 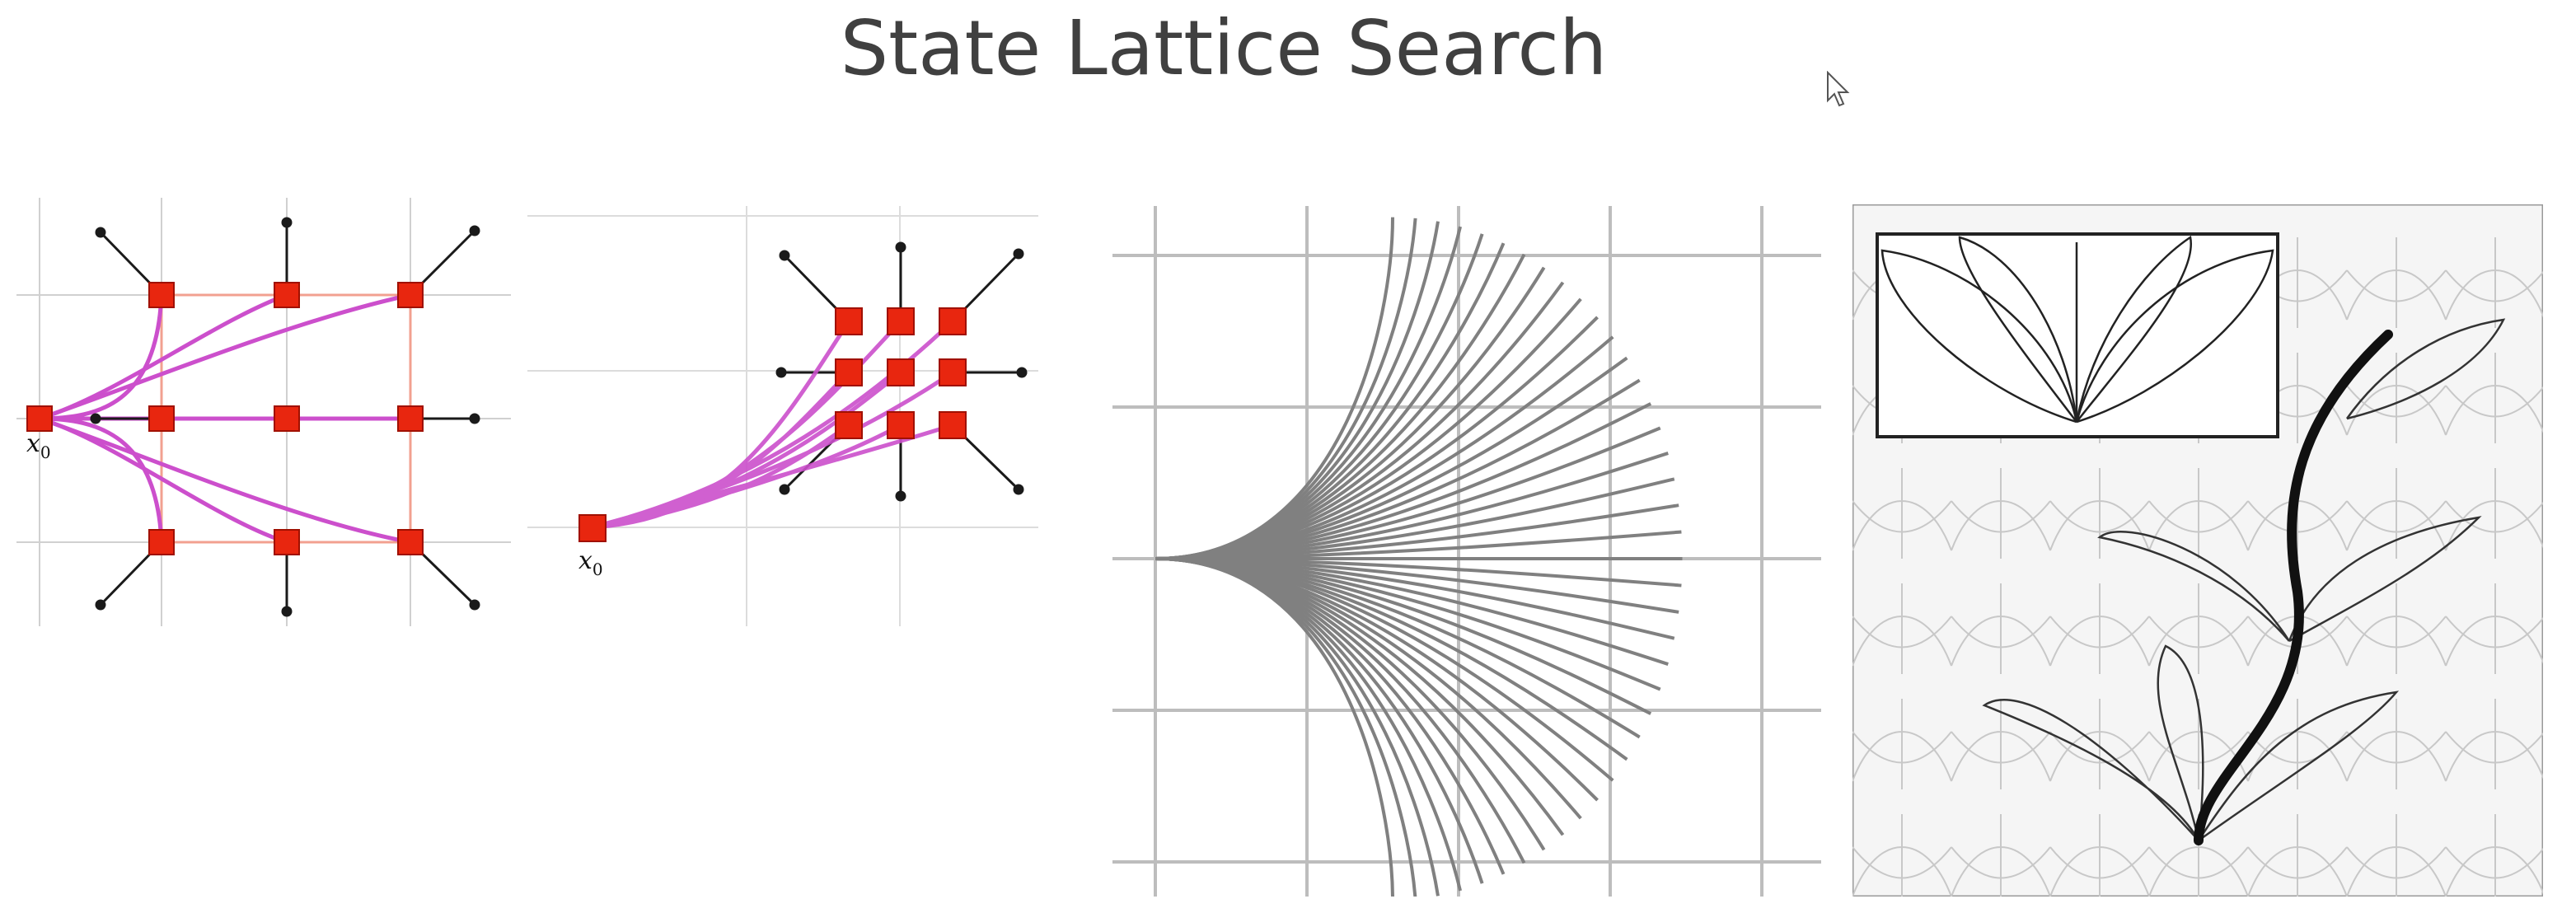 I want to click on slide-title: State Lattice Search, so click(x=1224, y=48).